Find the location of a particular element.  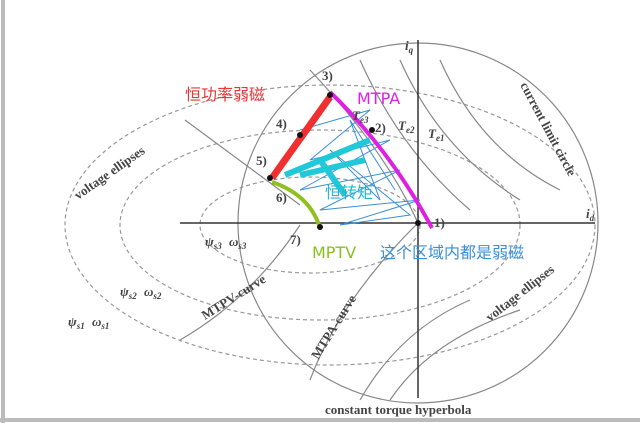

annotation: 恒转矩 is located at coordinates (349, 192).